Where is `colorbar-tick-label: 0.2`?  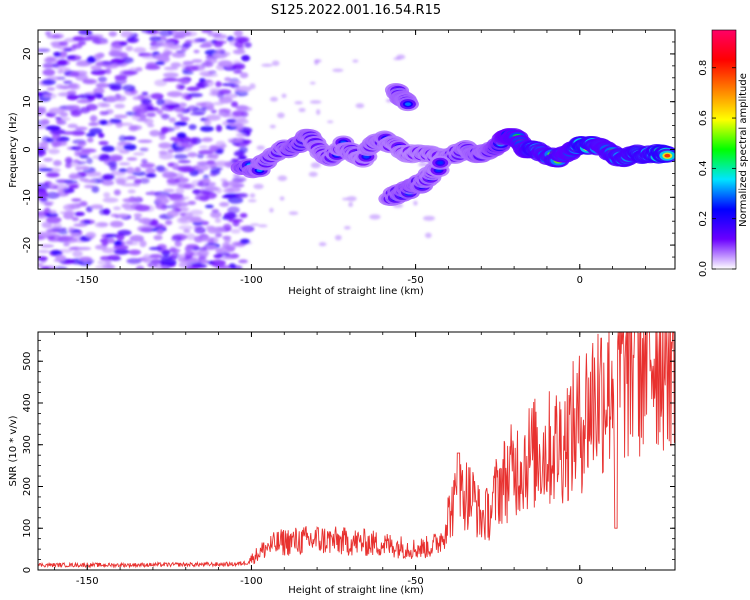
colorbar-tick-label: 0.2 is located at coordinates (703, 219).